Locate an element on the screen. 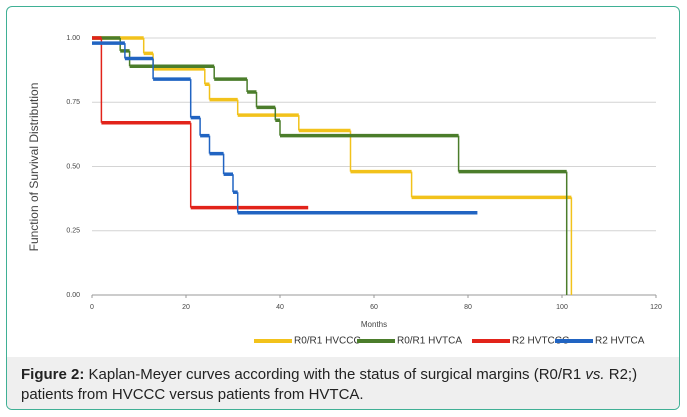  caption-label: Figure 2: is located at coordinates (53, 374).